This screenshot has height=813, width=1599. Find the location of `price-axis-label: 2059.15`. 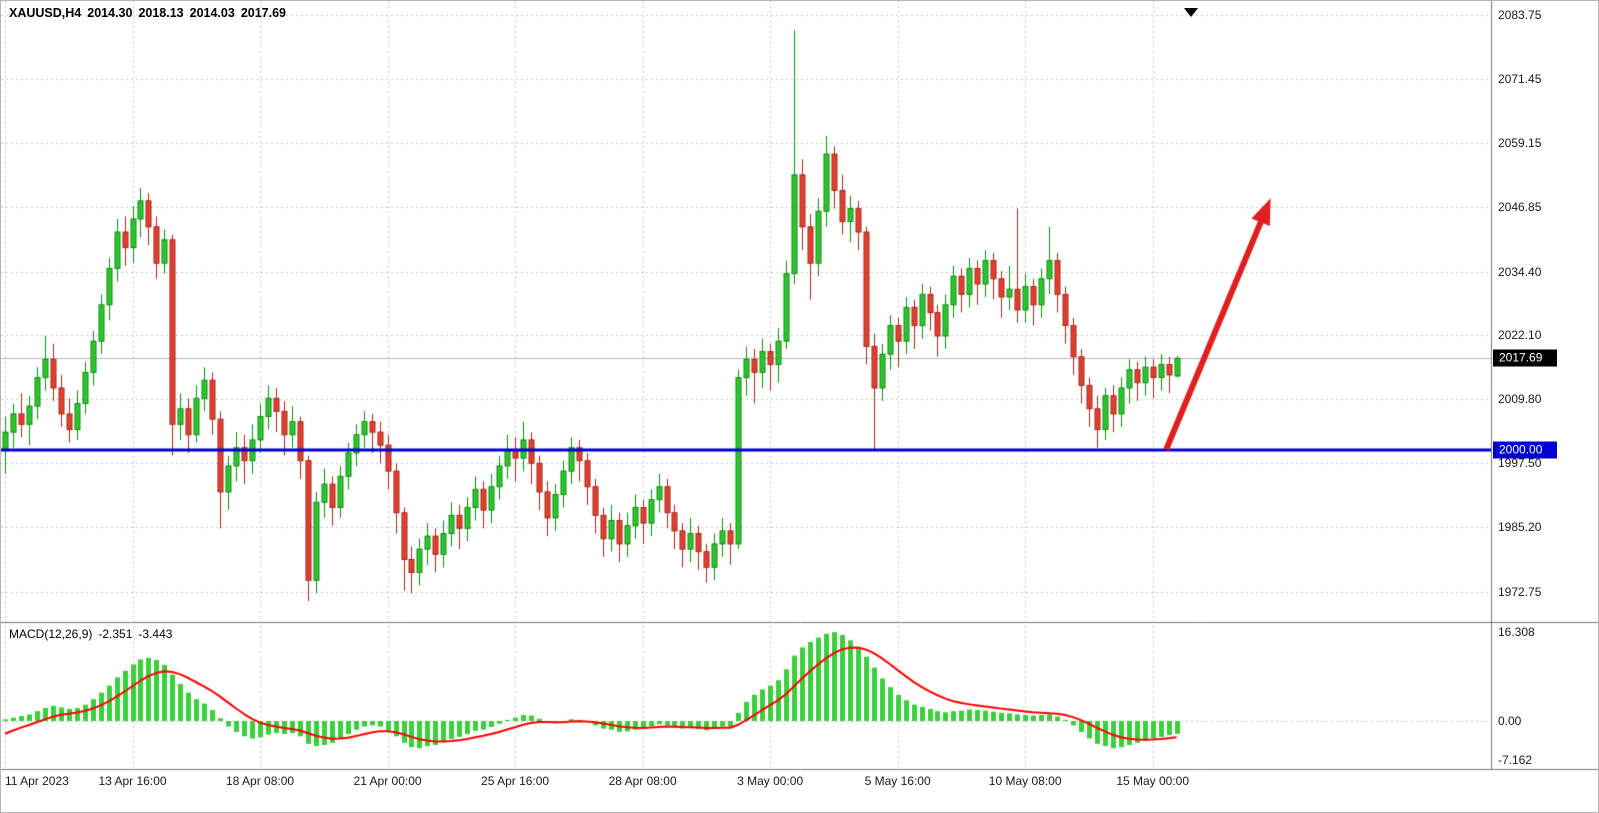

price-axis-label: 2059.15 is located at coordinates (1520, 142).